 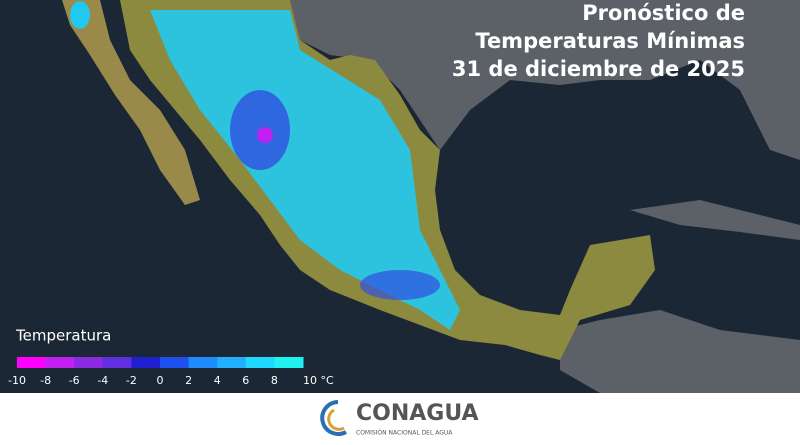 What do you see at coordinates (131, 102) in the screenshot?
I see `baja-california` at bounding box center [131, 102].